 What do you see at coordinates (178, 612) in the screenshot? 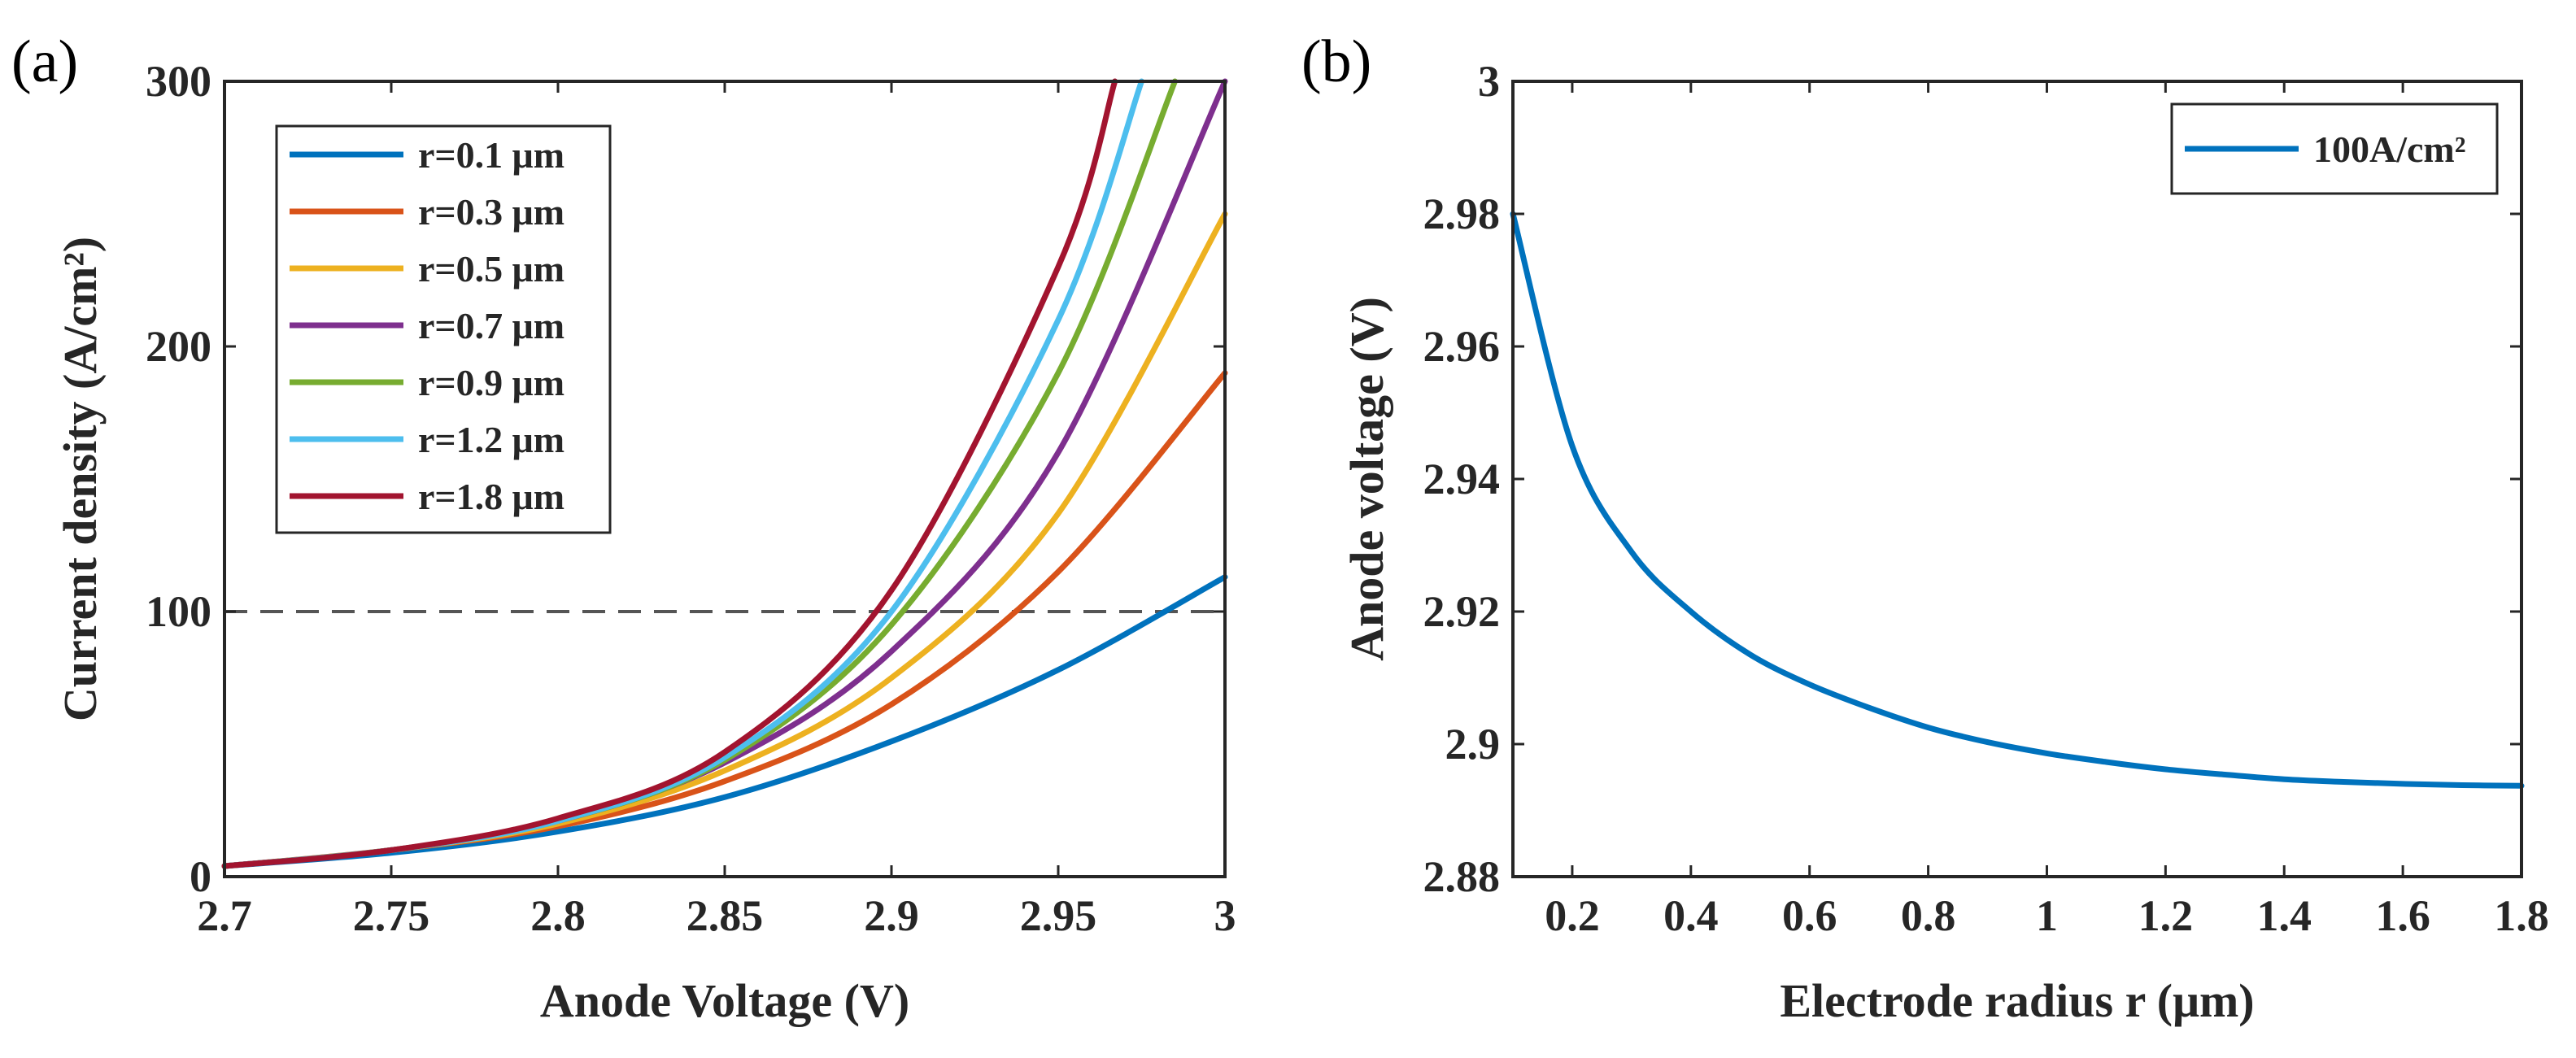
I see `y-tick-label: 100` at bounding box center [178, 612].